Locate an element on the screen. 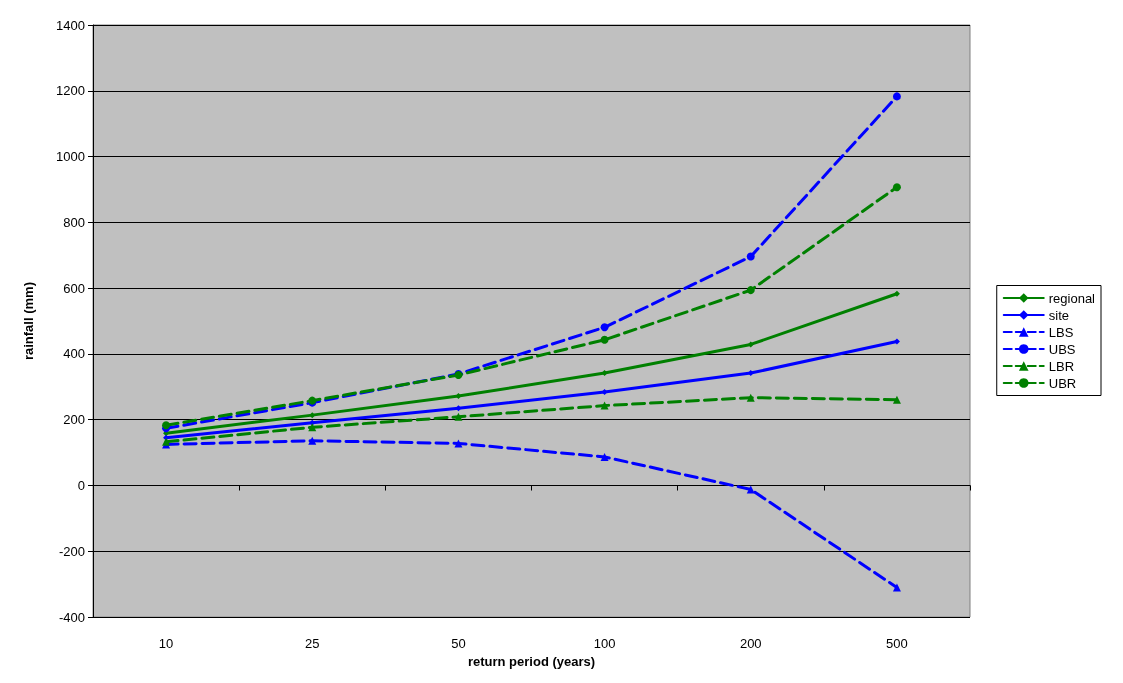 This screenshot has height=683, width=1123. x-tick-label: 200 is located at coordinates (750, 644).